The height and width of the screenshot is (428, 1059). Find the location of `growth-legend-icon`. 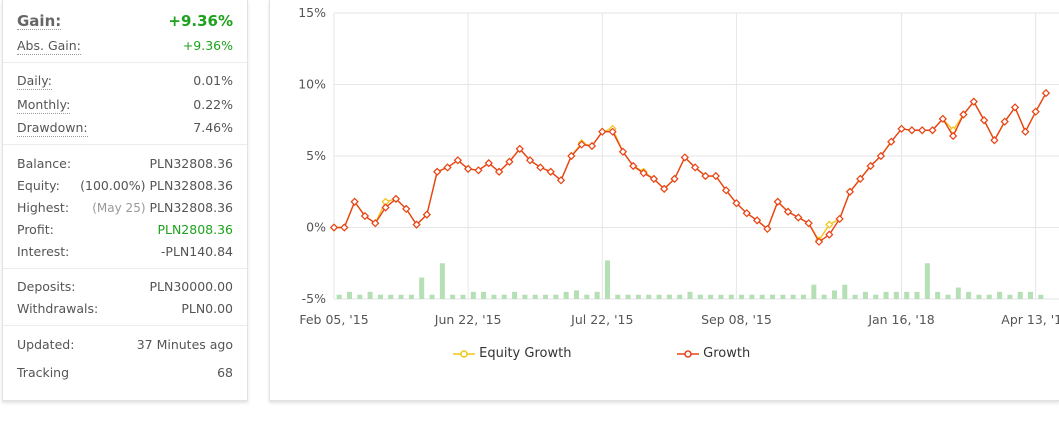

growth-legend-icon is located at coordinates (688, 353).